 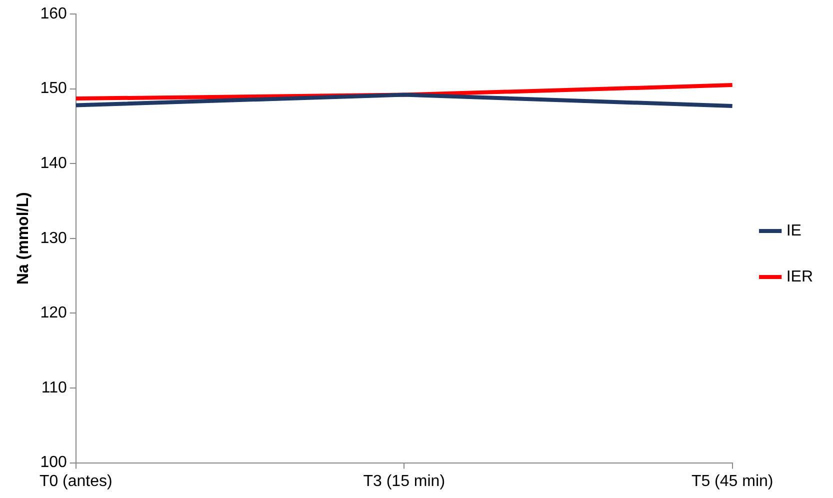 What do you see at coordinates (53, 13) in the screenshot?
I see `y-tick-label: 160` at bounding box center [53, 13].